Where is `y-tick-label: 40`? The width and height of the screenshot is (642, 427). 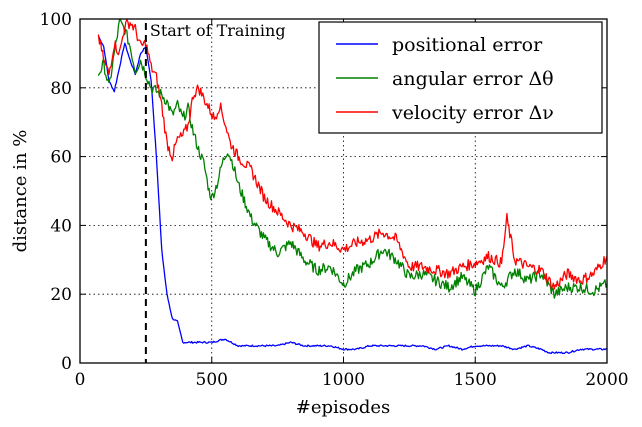
y-tick-label: 40 is located at coordinates (61, 226).